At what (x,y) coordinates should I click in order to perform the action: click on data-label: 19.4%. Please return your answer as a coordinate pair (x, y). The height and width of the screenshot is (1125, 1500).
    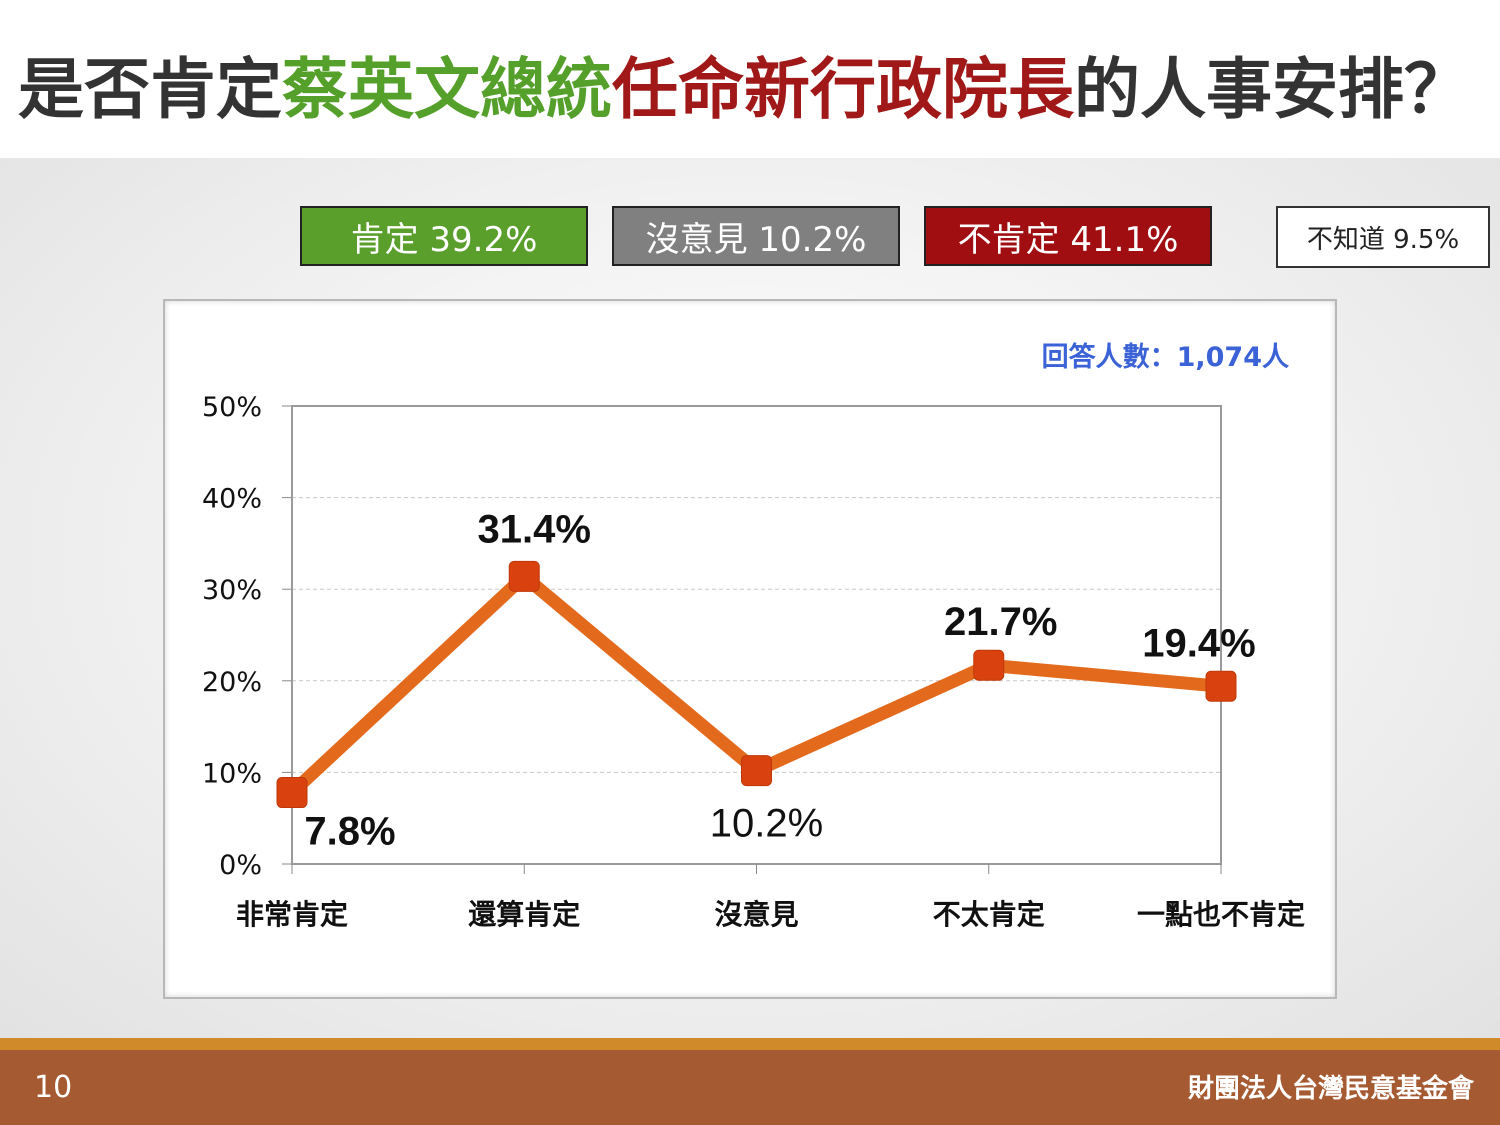
    Looking at the image, I should click on (1198, 643).